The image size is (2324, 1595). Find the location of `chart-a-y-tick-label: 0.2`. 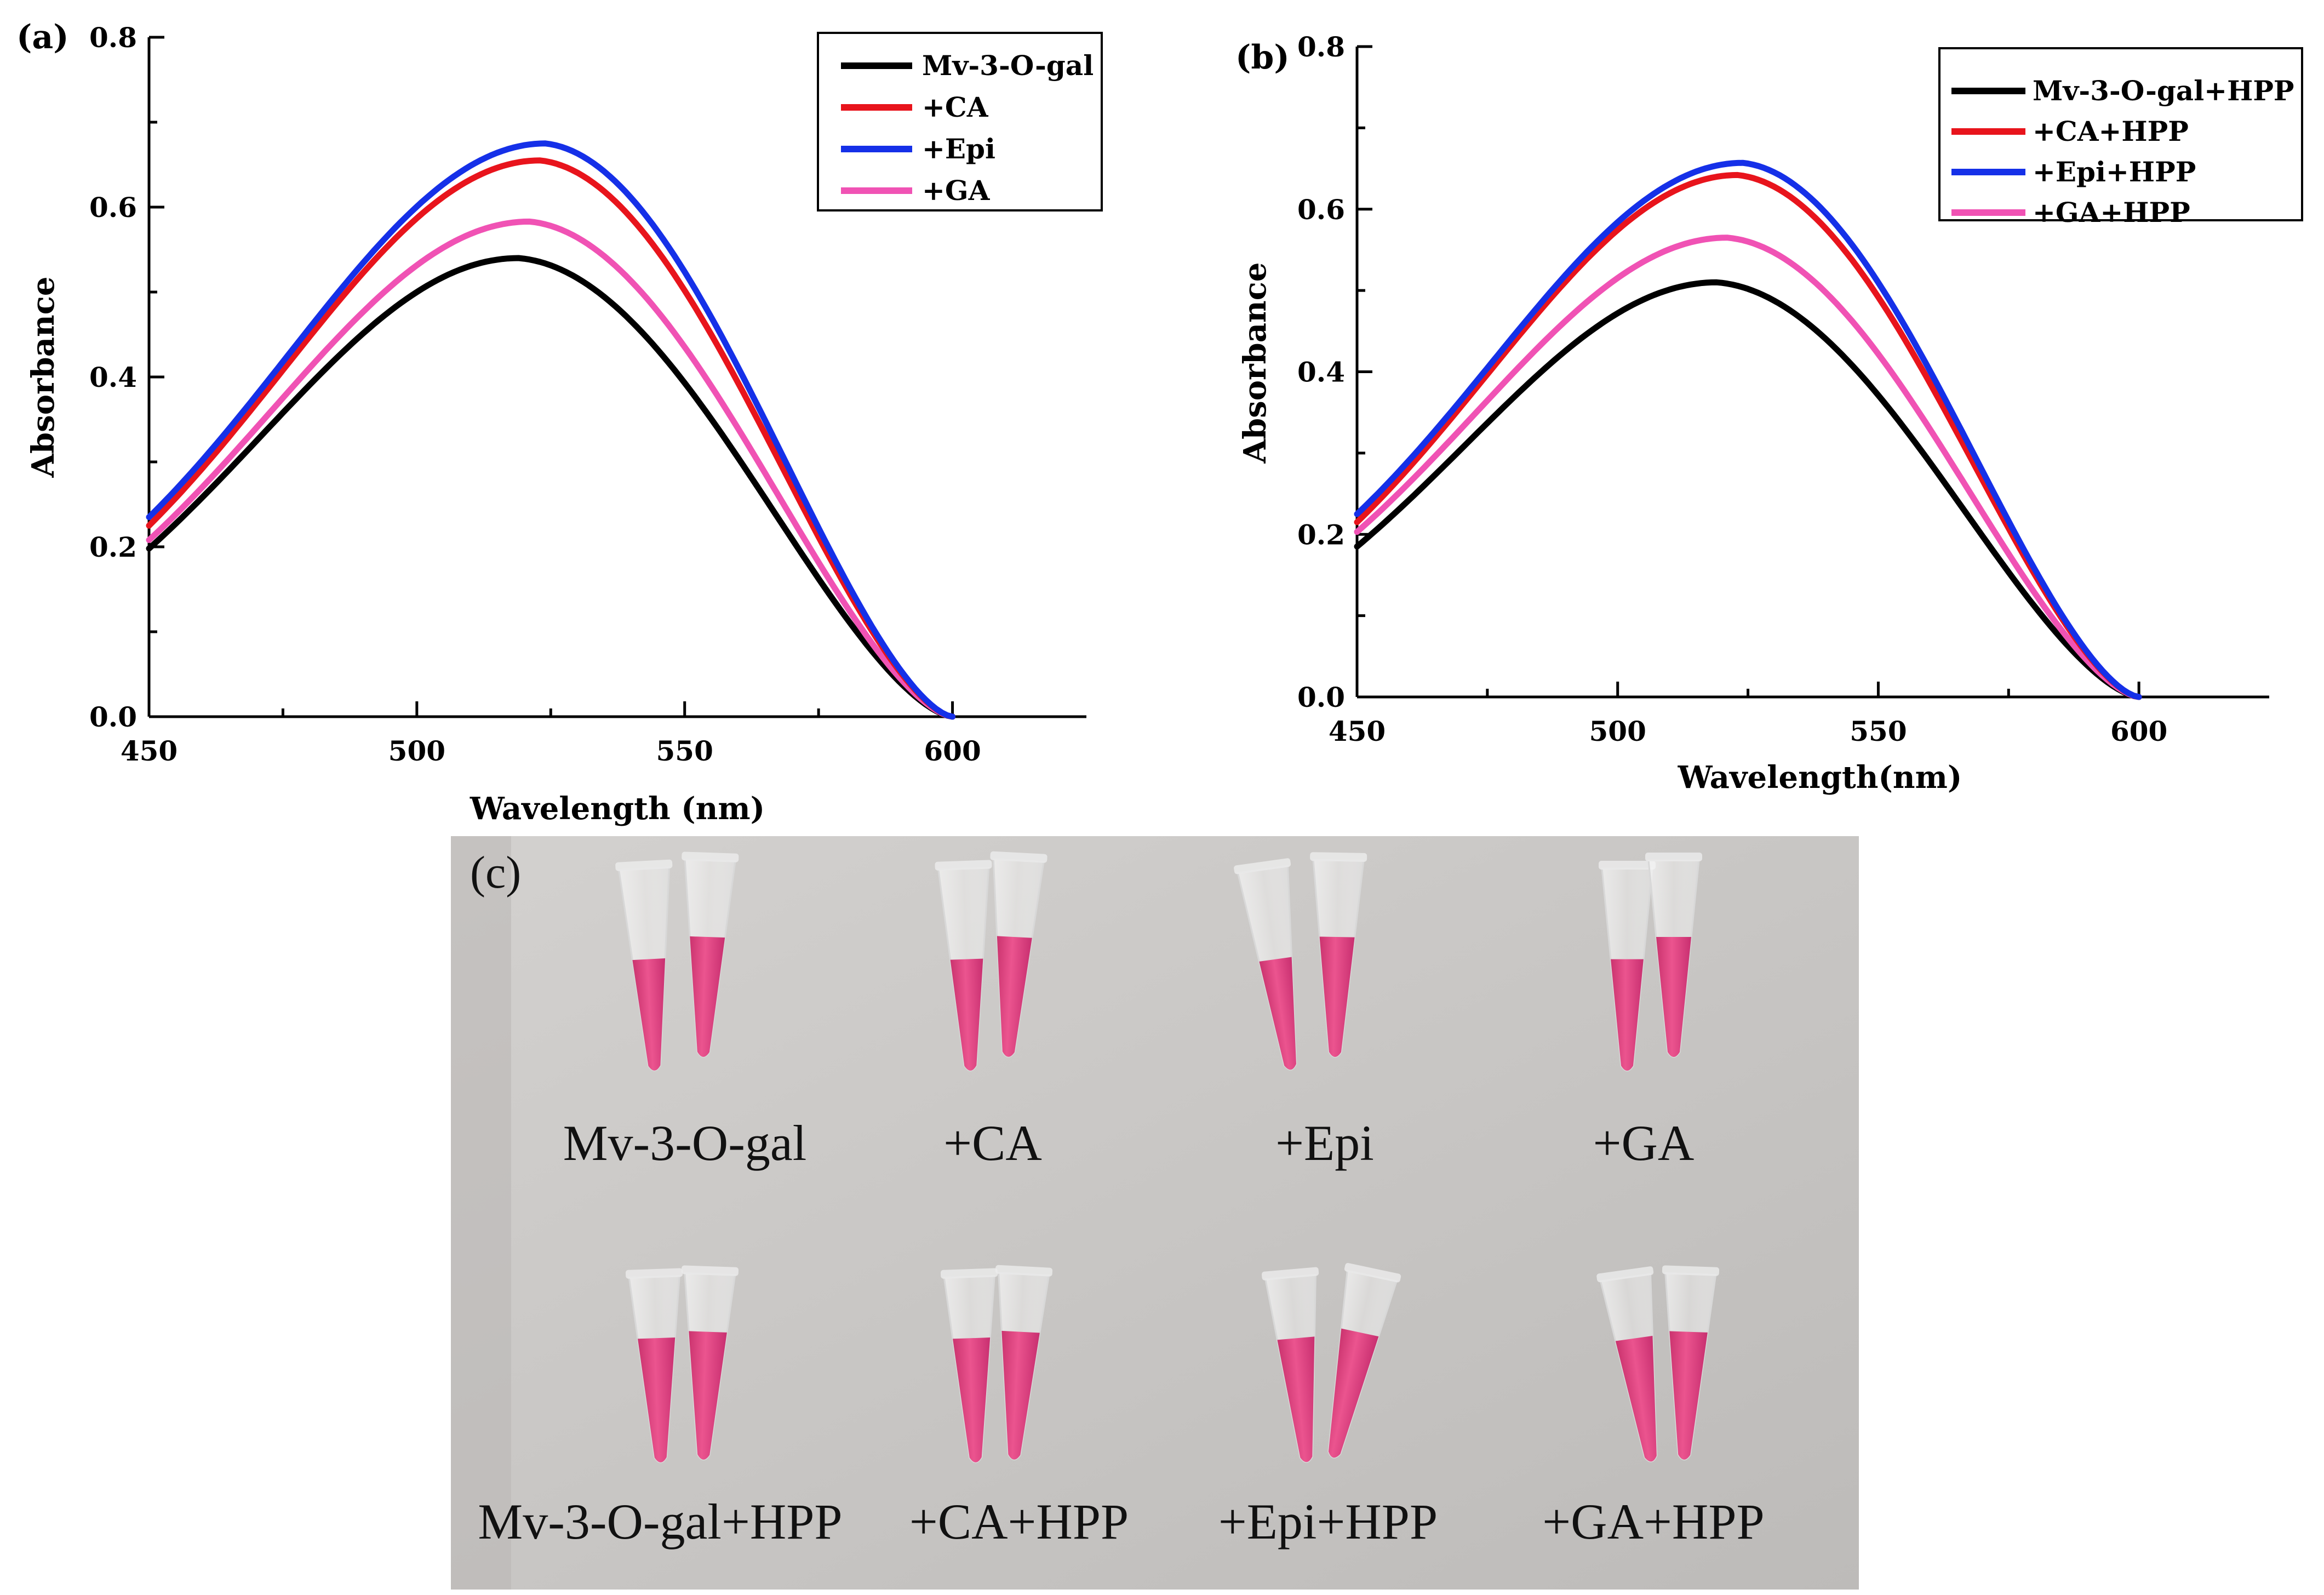

chart-a-y-tick-label: 0.2 is located at coordinates (113, 547).